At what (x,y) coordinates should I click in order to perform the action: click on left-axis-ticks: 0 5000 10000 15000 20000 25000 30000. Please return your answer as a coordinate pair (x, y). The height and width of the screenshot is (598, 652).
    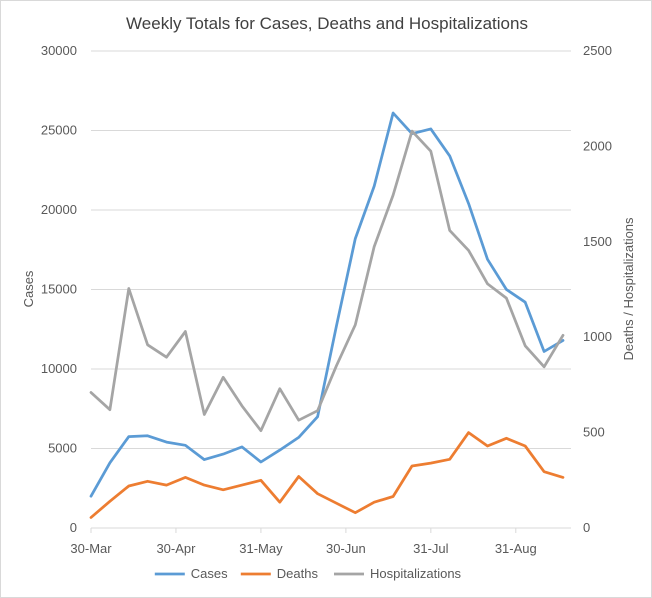
    Looking at the image, I should click on (59, 289).